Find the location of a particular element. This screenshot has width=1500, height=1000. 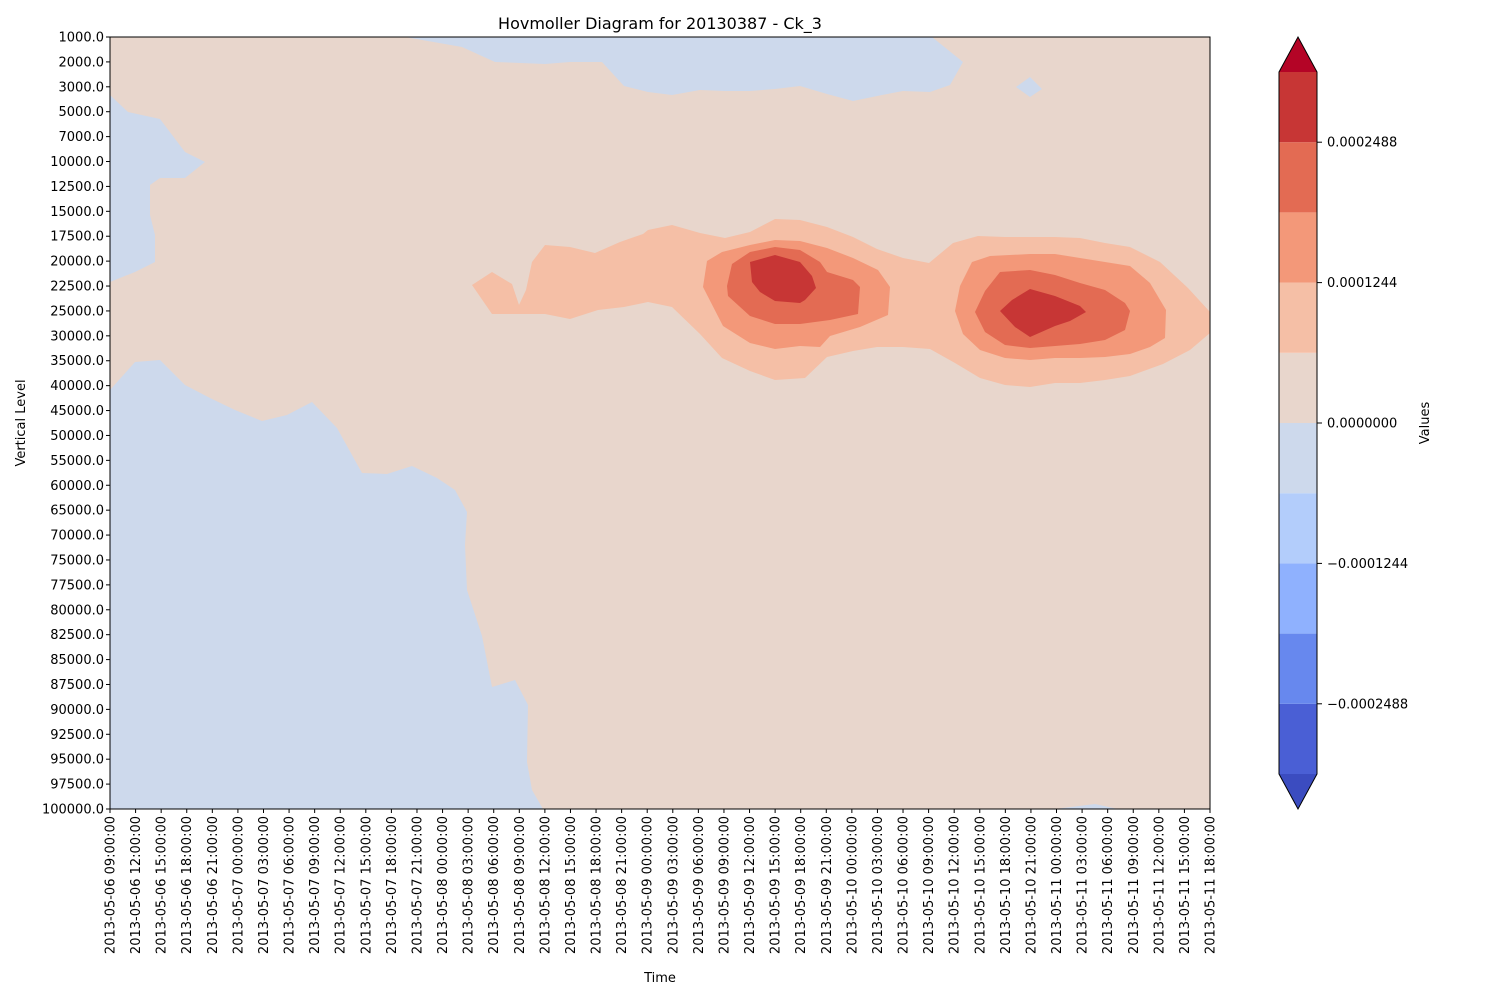

y-tick-label: 65000.0 is located at coordinates (77, 511).